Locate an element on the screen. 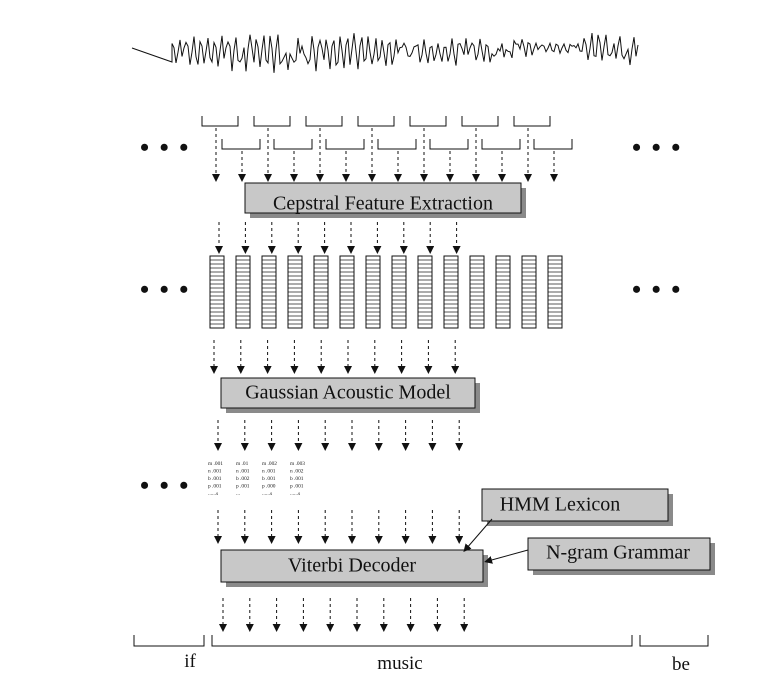  likelihood-cell: p .000 is located at coordinates (269, 487).